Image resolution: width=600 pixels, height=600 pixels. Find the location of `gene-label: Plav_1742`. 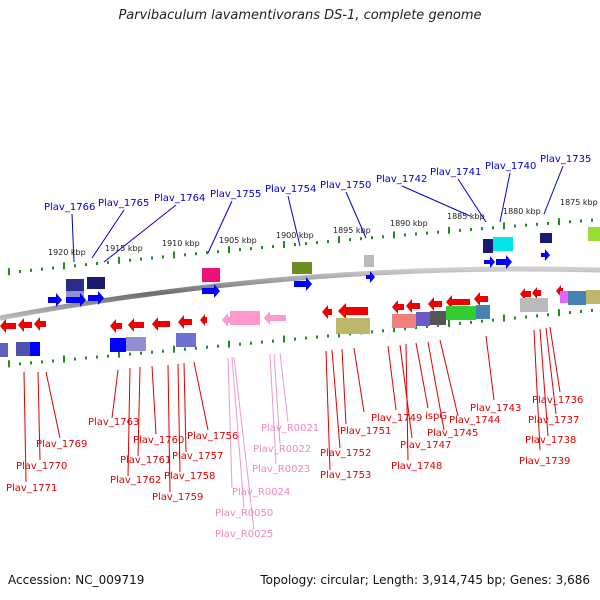

gene-label: Plav_1742 is located at coordinates (401, 179).